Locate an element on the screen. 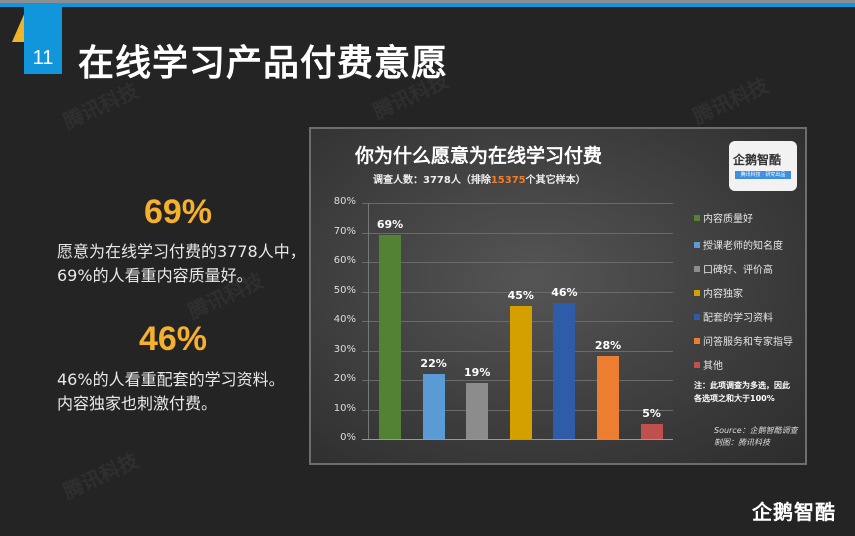  legend-label: 内容质量好 is located at coordinates (728, 219).